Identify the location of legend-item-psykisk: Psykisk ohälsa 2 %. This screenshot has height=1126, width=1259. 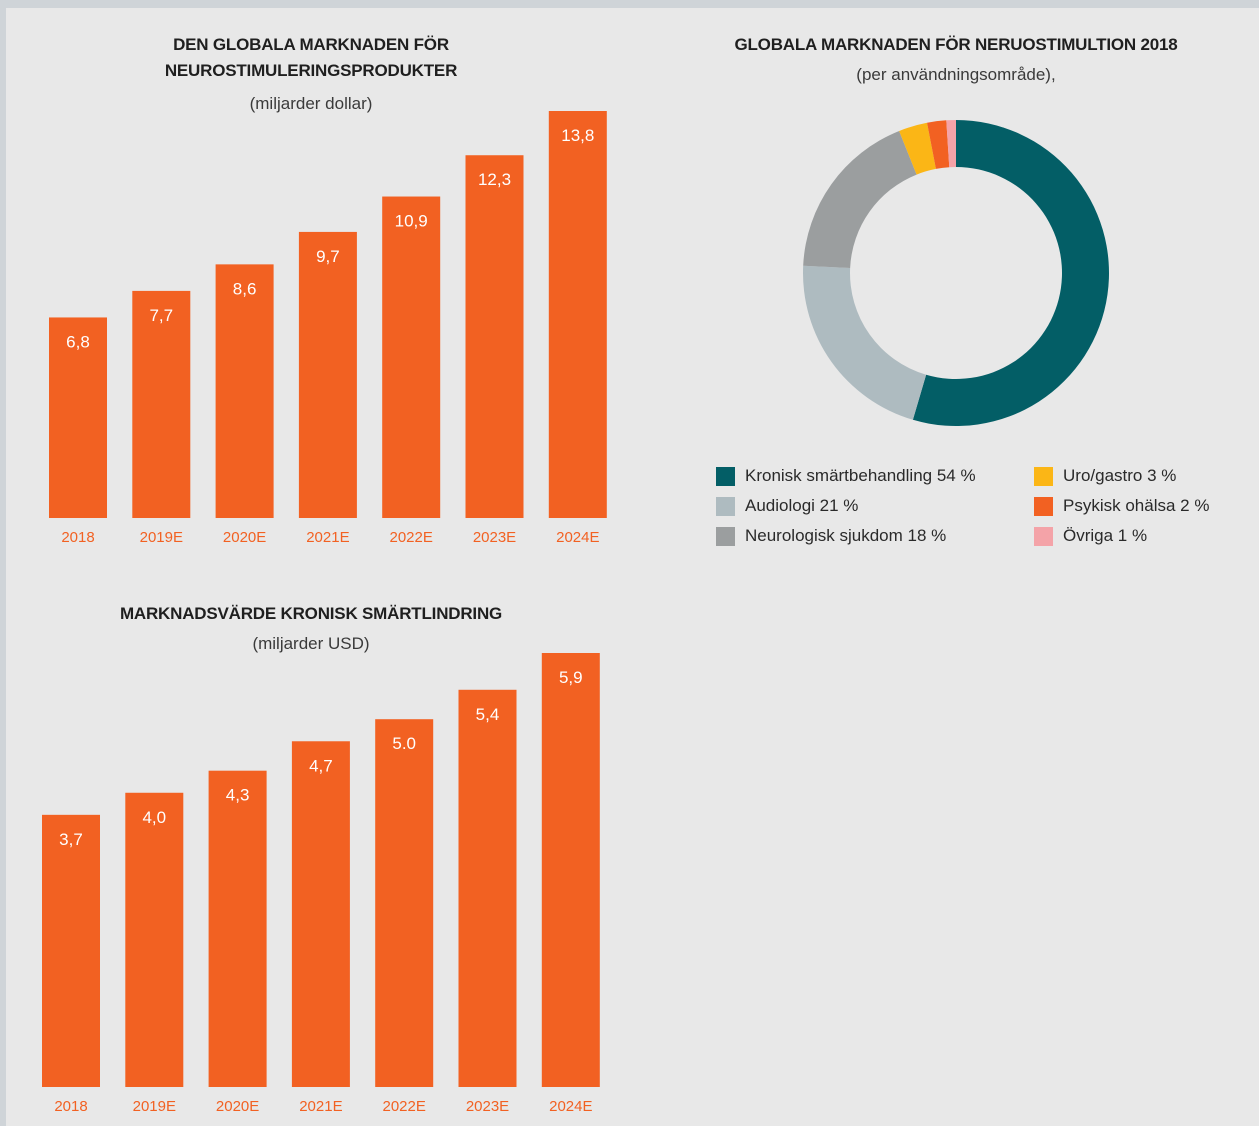
(1121, 506).